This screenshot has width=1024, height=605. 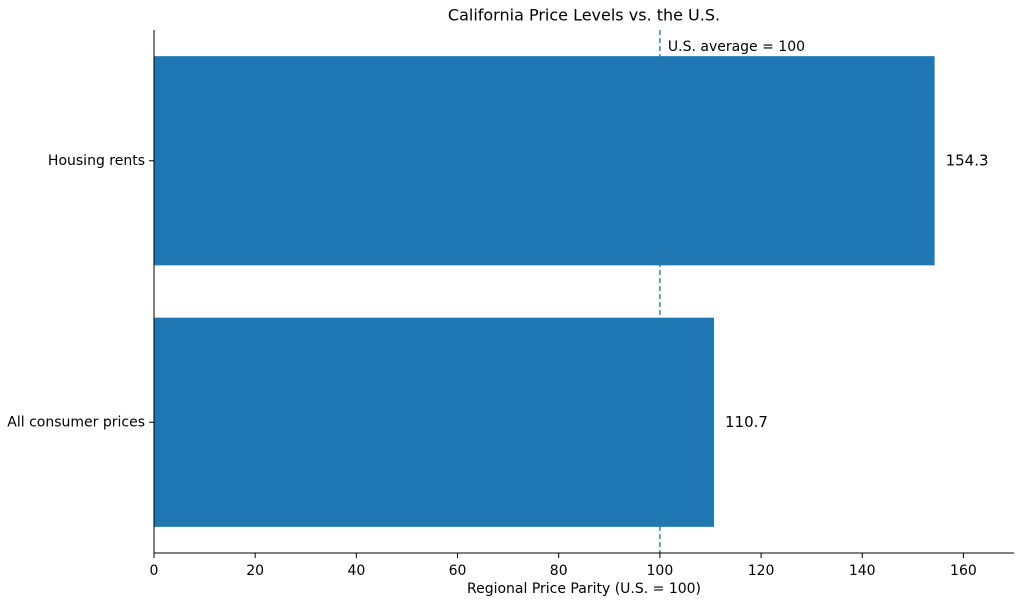 I want to click on value-label: 110.7, so click(x=746, y=422).